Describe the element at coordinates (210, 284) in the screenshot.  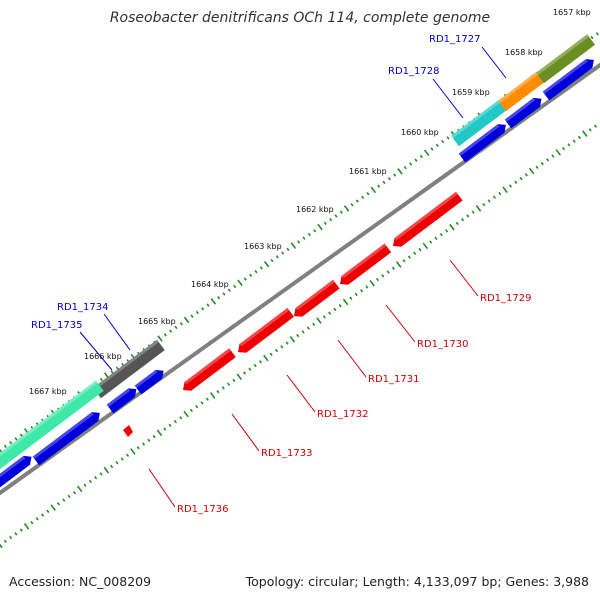
I see `scale-label: 1664 kbp` at that location.